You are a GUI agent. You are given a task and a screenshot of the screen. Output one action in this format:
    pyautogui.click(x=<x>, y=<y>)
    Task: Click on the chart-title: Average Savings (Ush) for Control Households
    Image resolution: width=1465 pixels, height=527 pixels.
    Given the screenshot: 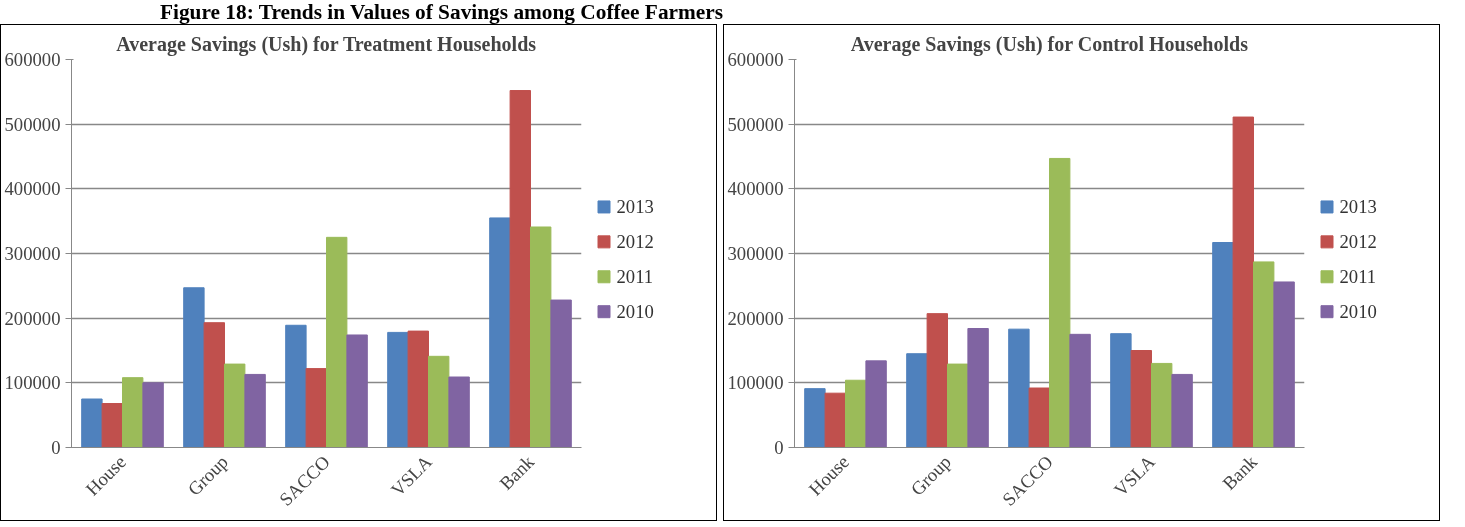 What is the action you would take?
    pyautogui.click(x=1049, y=44)
    